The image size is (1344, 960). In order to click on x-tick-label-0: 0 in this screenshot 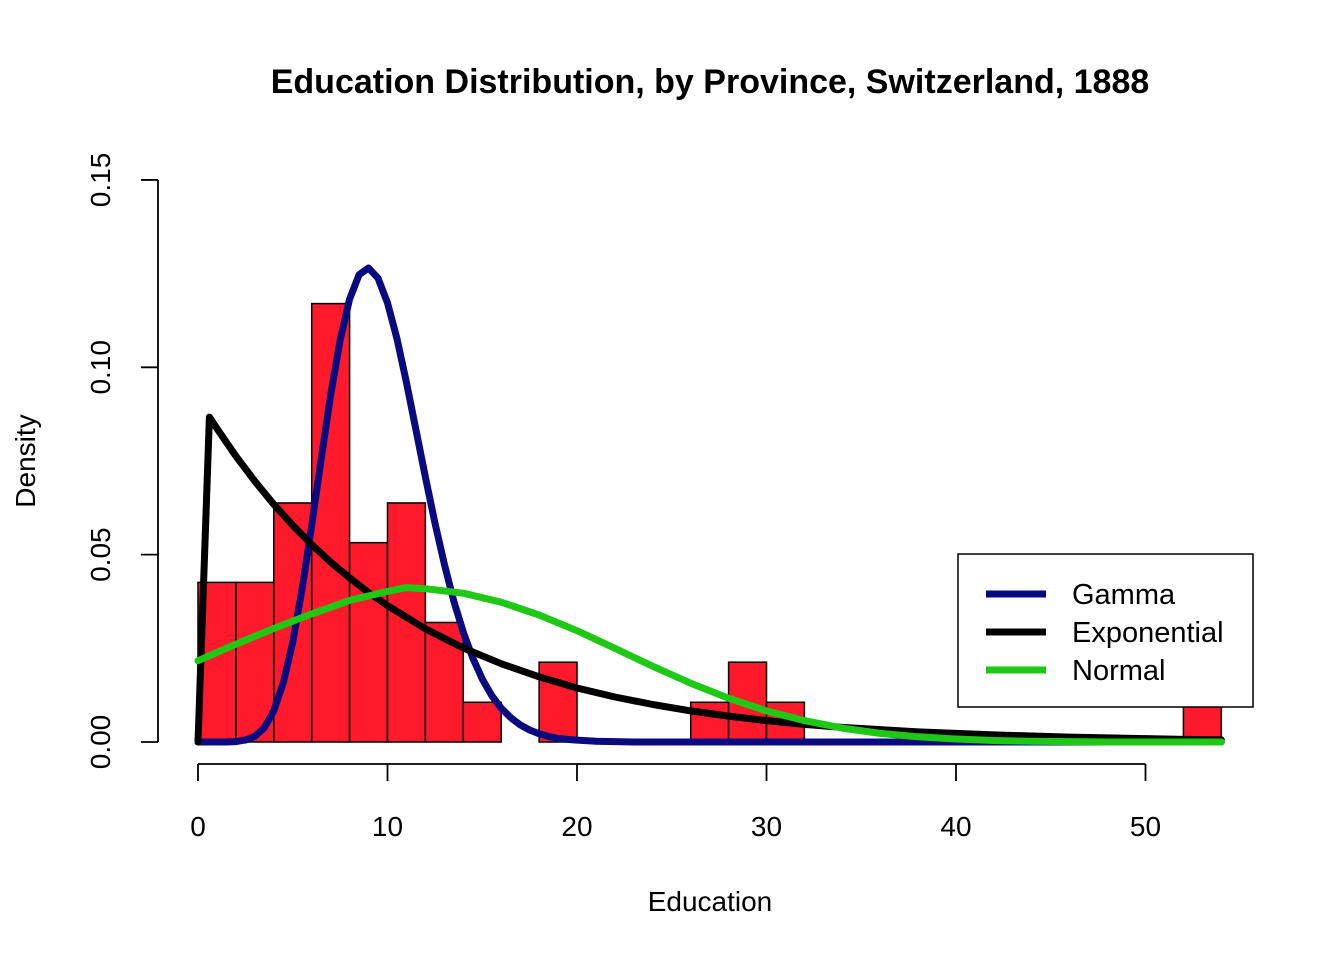, I will do `click(198, 826)`.